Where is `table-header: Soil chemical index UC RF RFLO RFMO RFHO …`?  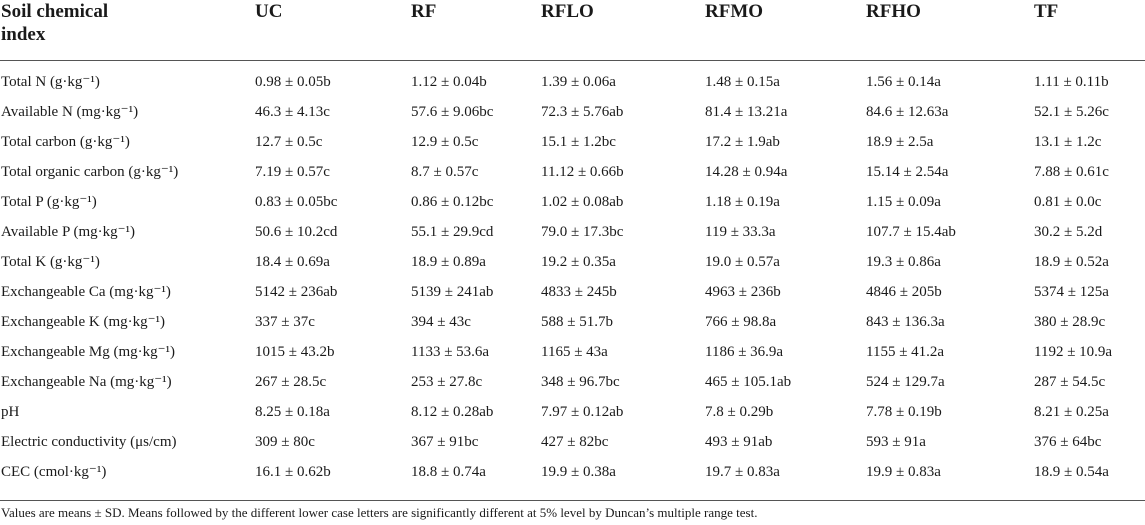 table-header: Soil chemical index UC RF RFLO RFMO RFHO … is located at coordinates (572, 30).